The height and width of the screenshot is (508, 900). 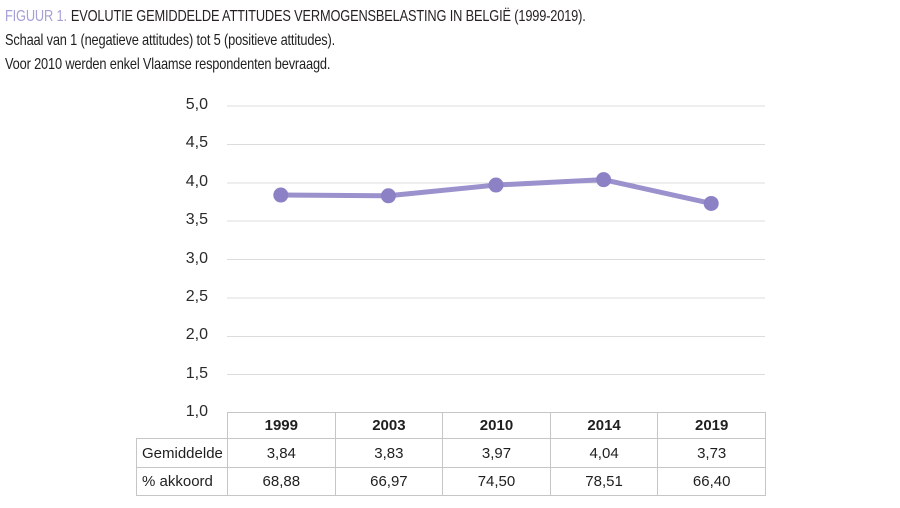 What do you see at coordinates (182, 481) in the screenshot?
I see `row-label-akkoord: % akkoord` at bounding box center [182, 481].